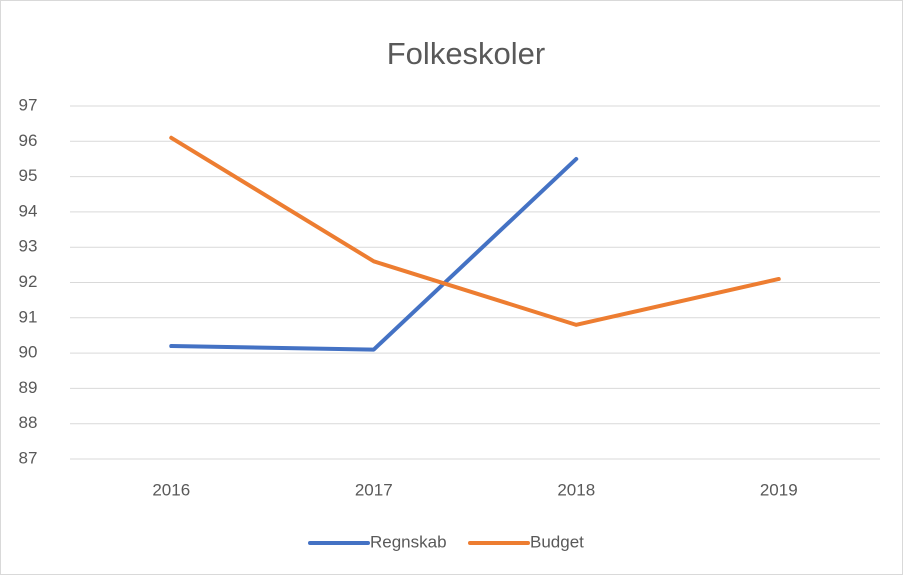 The image size is (903, 575). What do you see at coordinates (28, 140) in the screenshot?
I see `y-tick-label: 96` at bounding box center [28, 140].